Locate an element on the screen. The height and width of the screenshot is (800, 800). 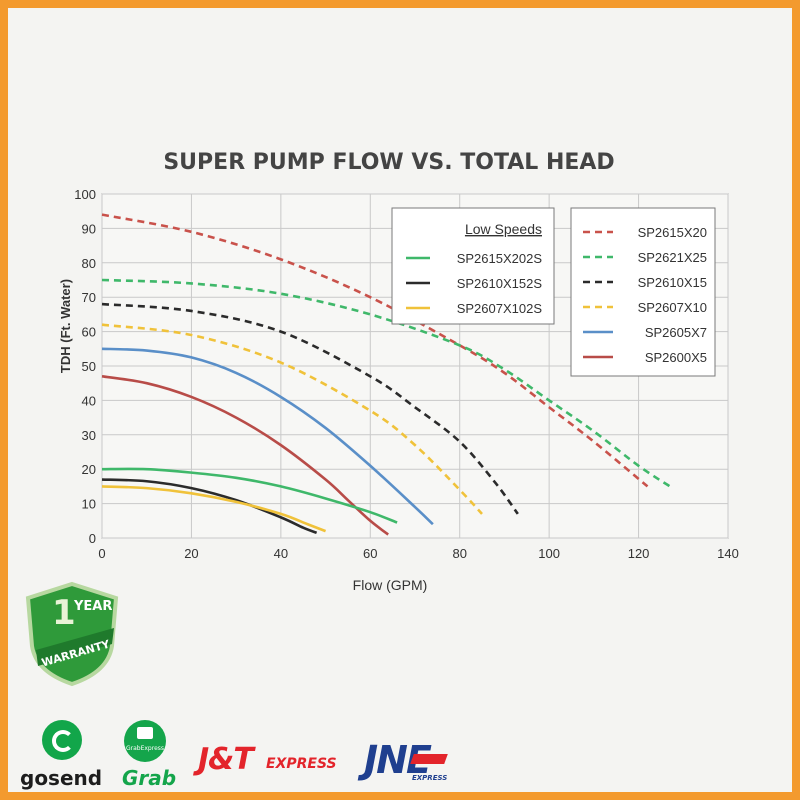
series-line-sp2610x15 is located at coordinates (310, 408).